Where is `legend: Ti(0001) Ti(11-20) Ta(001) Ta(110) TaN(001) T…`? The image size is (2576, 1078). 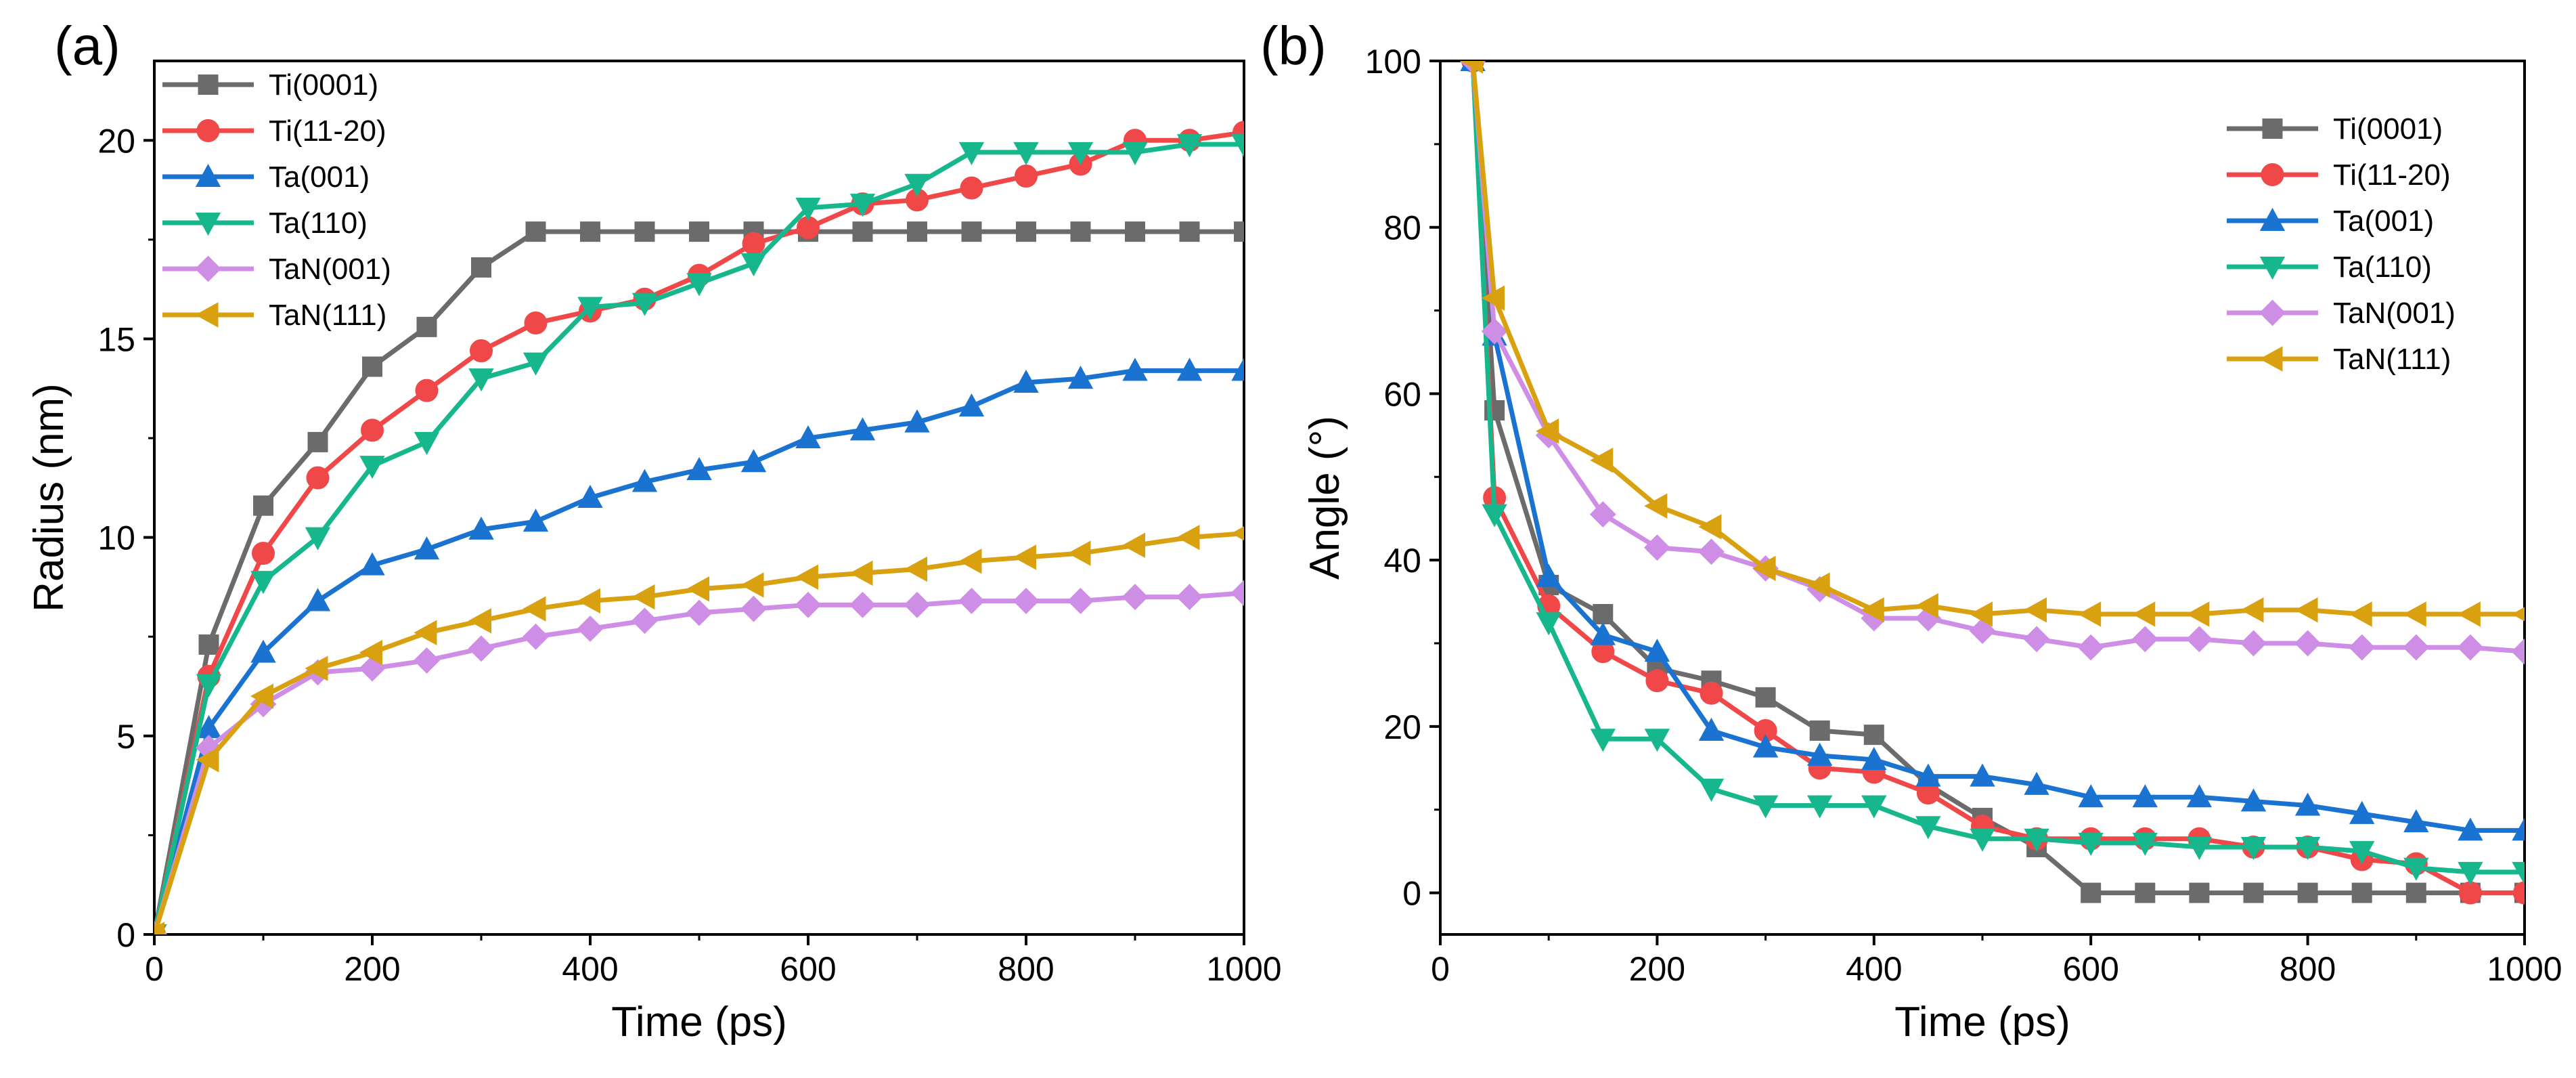 legend: Ti(0001) Ti(11-20) Ta(001) Ta(110) TaN(001) T… is located at coordinates (276, 200).